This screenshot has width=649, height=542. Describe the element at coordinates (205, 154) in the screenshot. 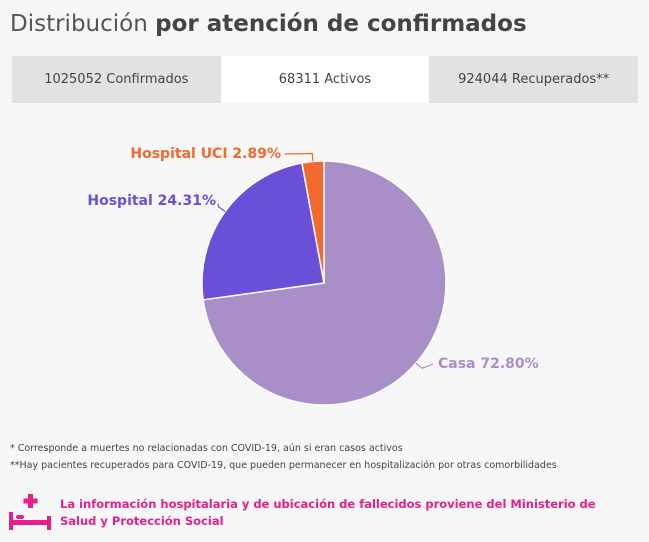

I see `slice-label: Hospital UCI 2.89%` at that location.